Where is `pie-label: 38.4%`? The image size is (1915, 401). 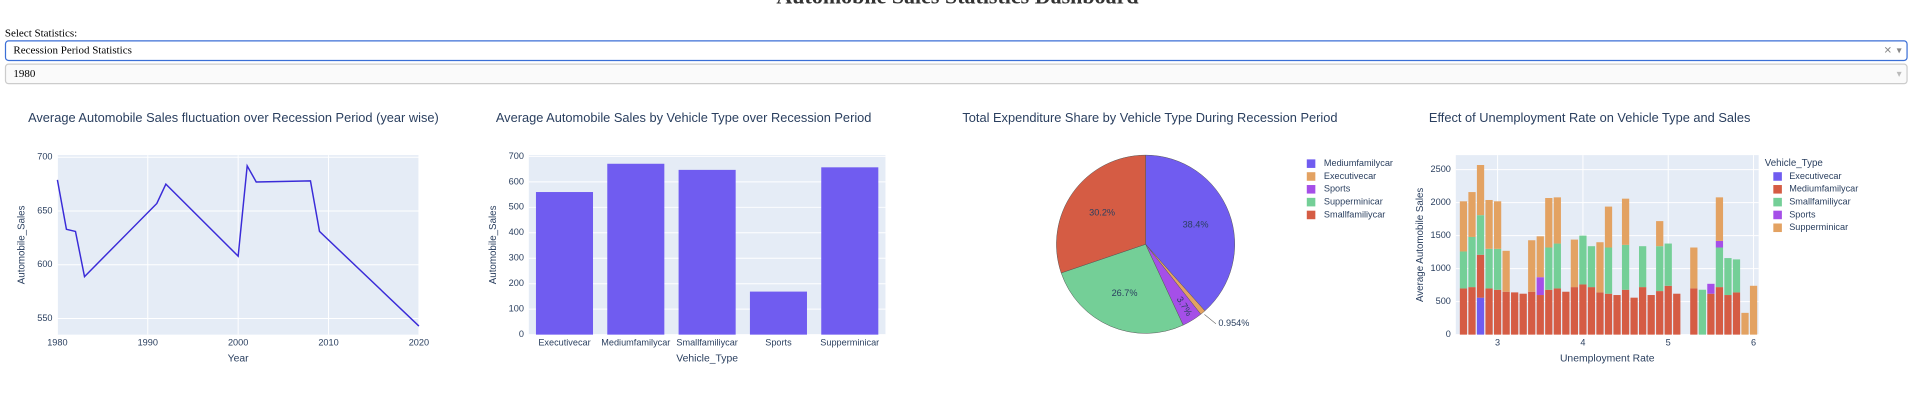 pie-label: 38.4% is located at coordinates (1196, 225).